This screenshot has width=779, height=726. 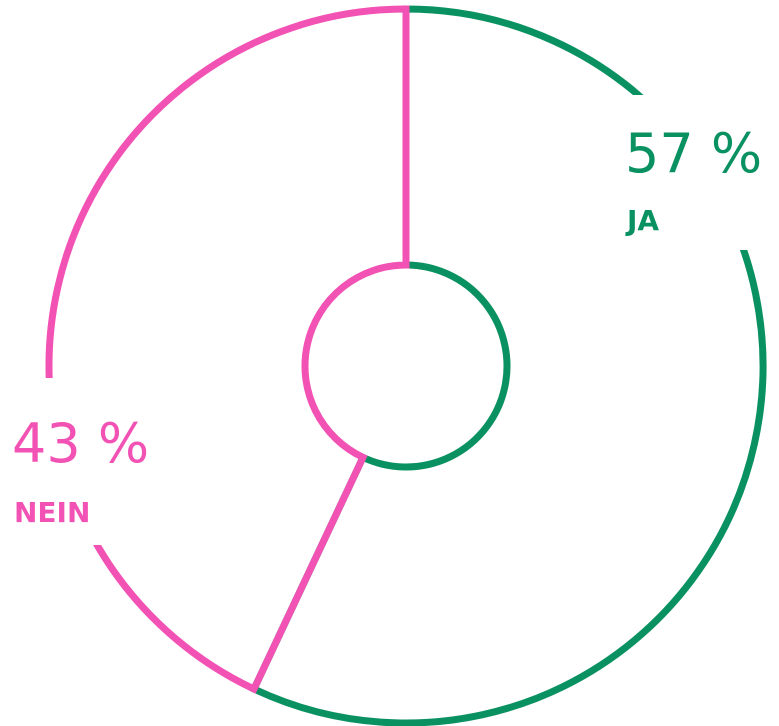 I want to click on category-label: NEIN, so click(x=52, y=512).